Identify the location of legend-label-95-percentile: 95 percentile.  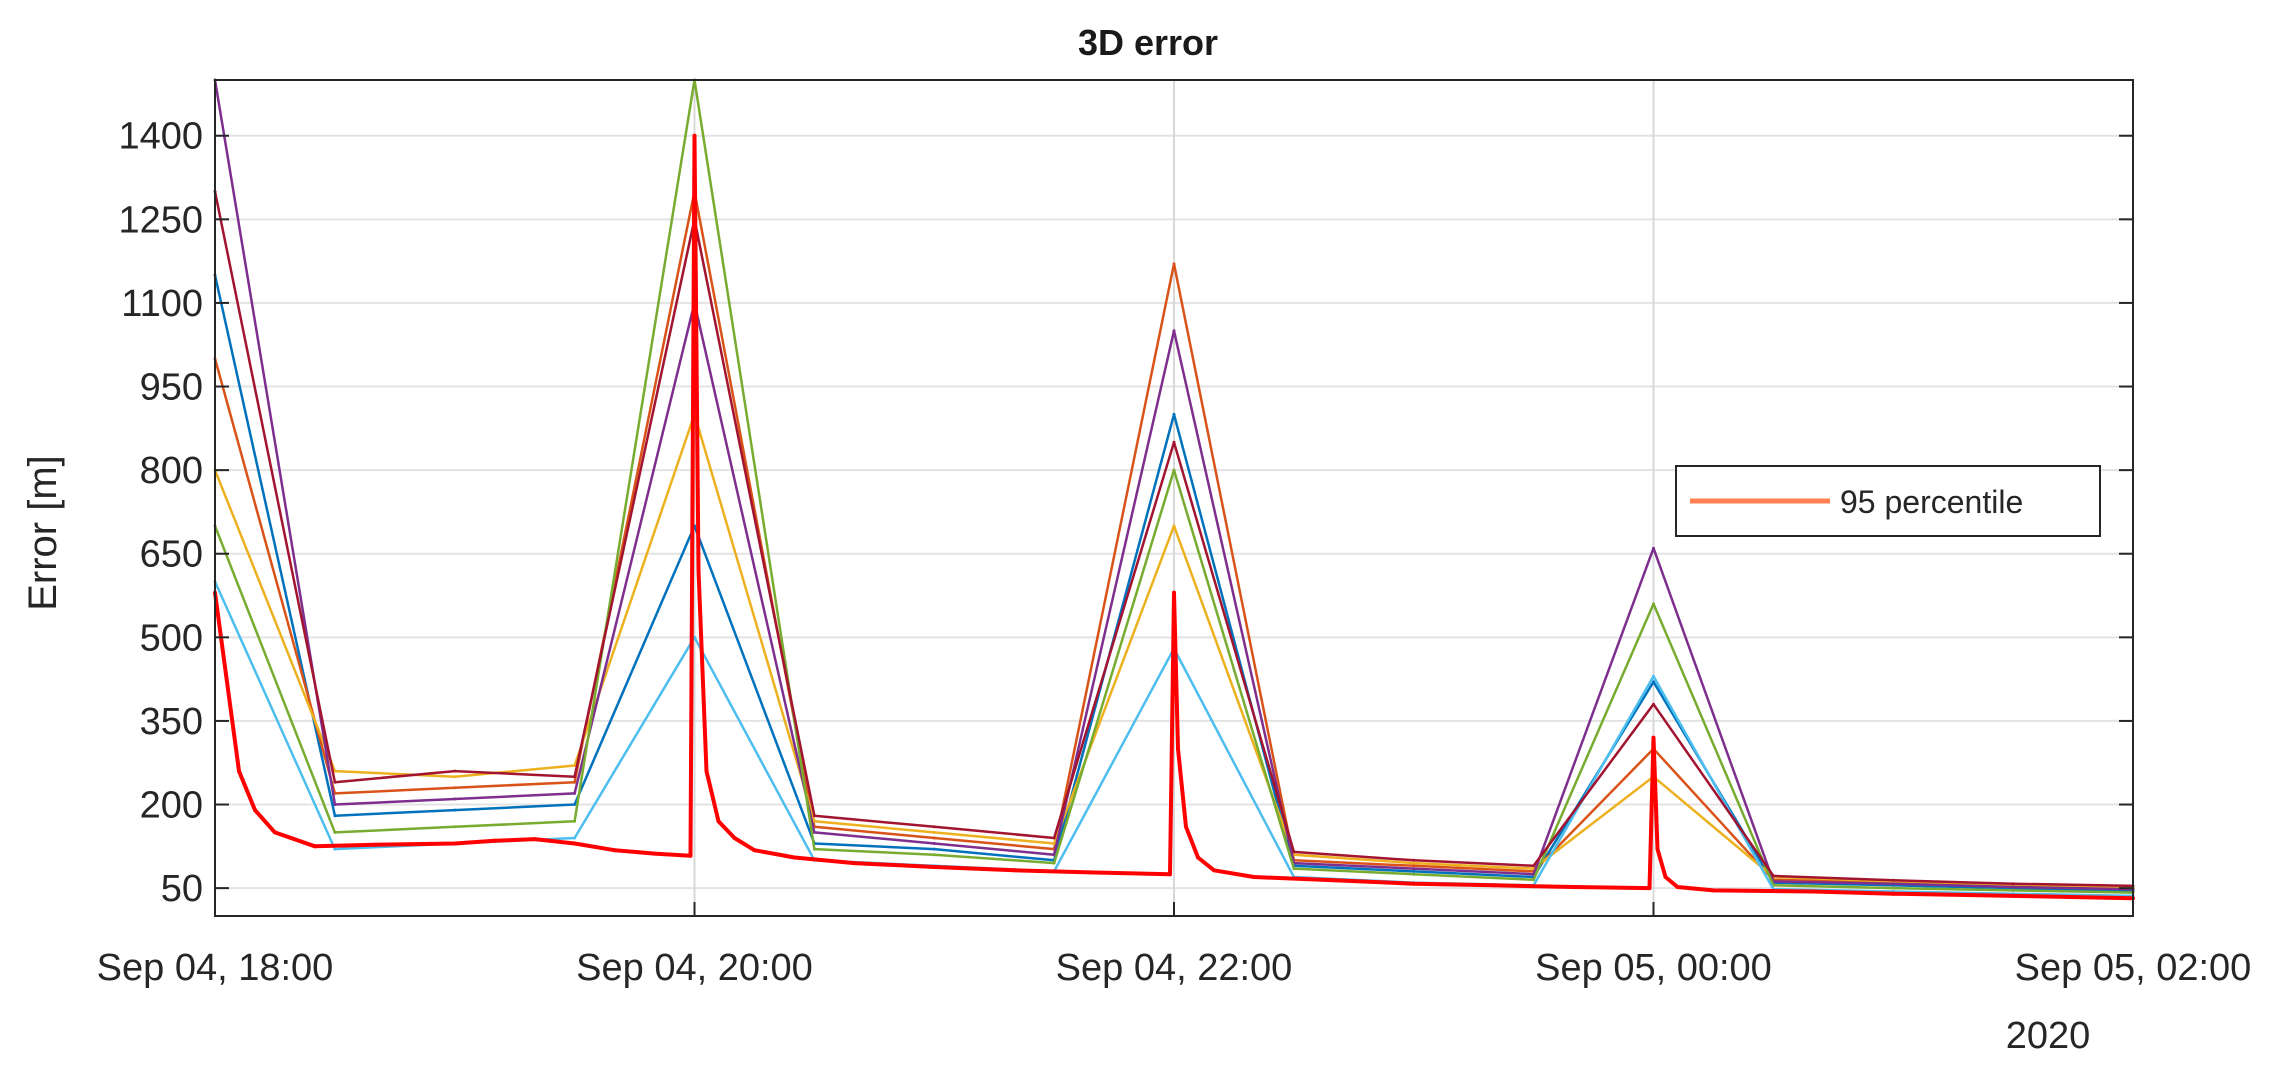
(1931, 502).